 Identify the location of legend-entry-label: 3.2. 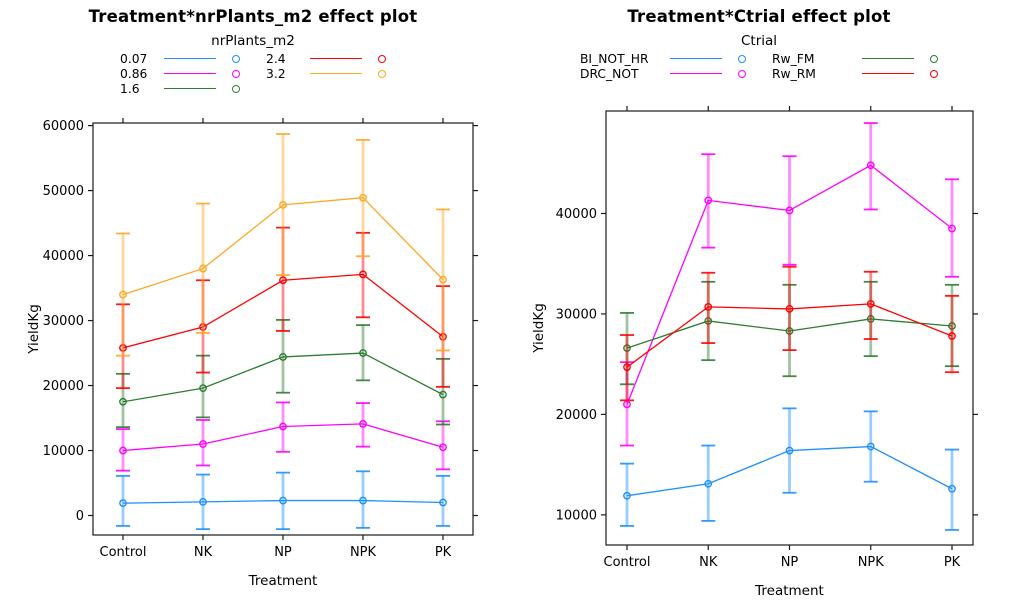
(276, 73).